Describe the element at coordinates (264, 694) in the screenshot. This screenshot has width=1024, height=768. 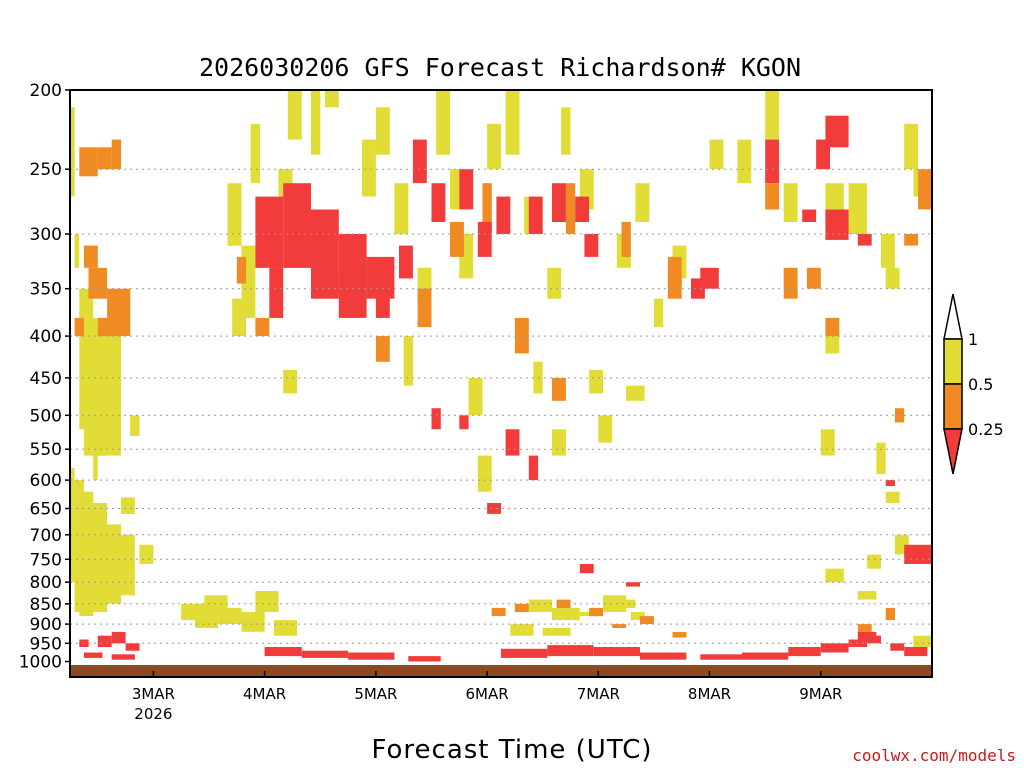
I see `x-tick-label-4MAR: 4MAR` at that location.